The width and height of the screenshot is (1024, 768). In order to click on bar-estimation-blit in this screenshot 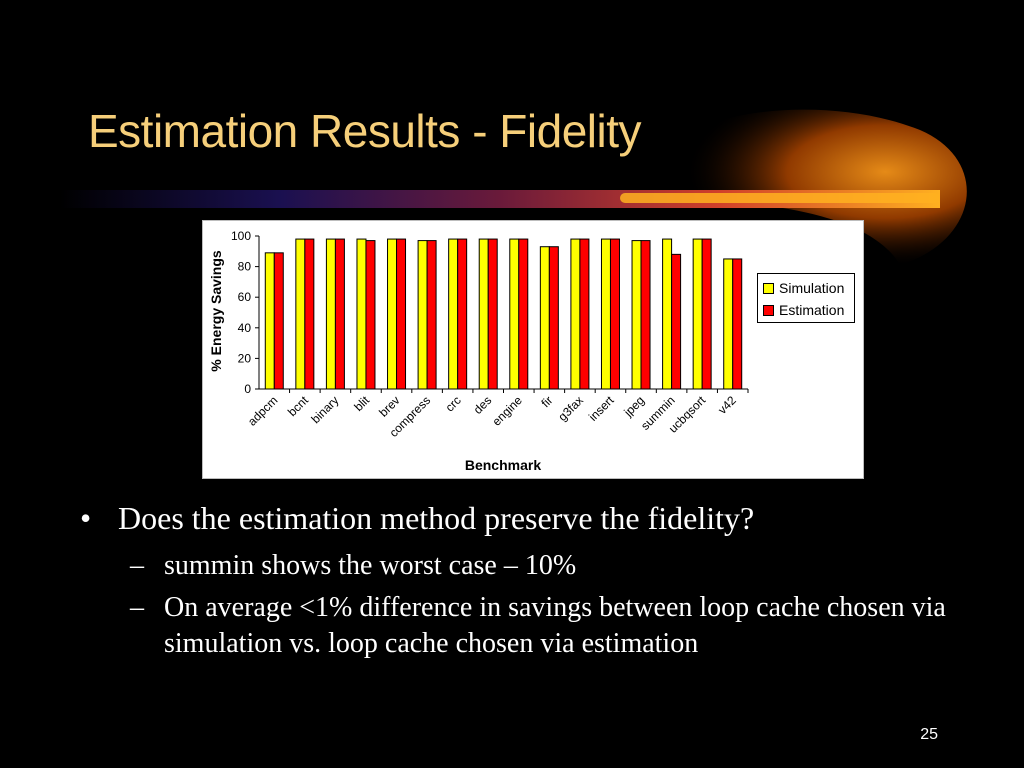, I will do `click(370, 315)`.